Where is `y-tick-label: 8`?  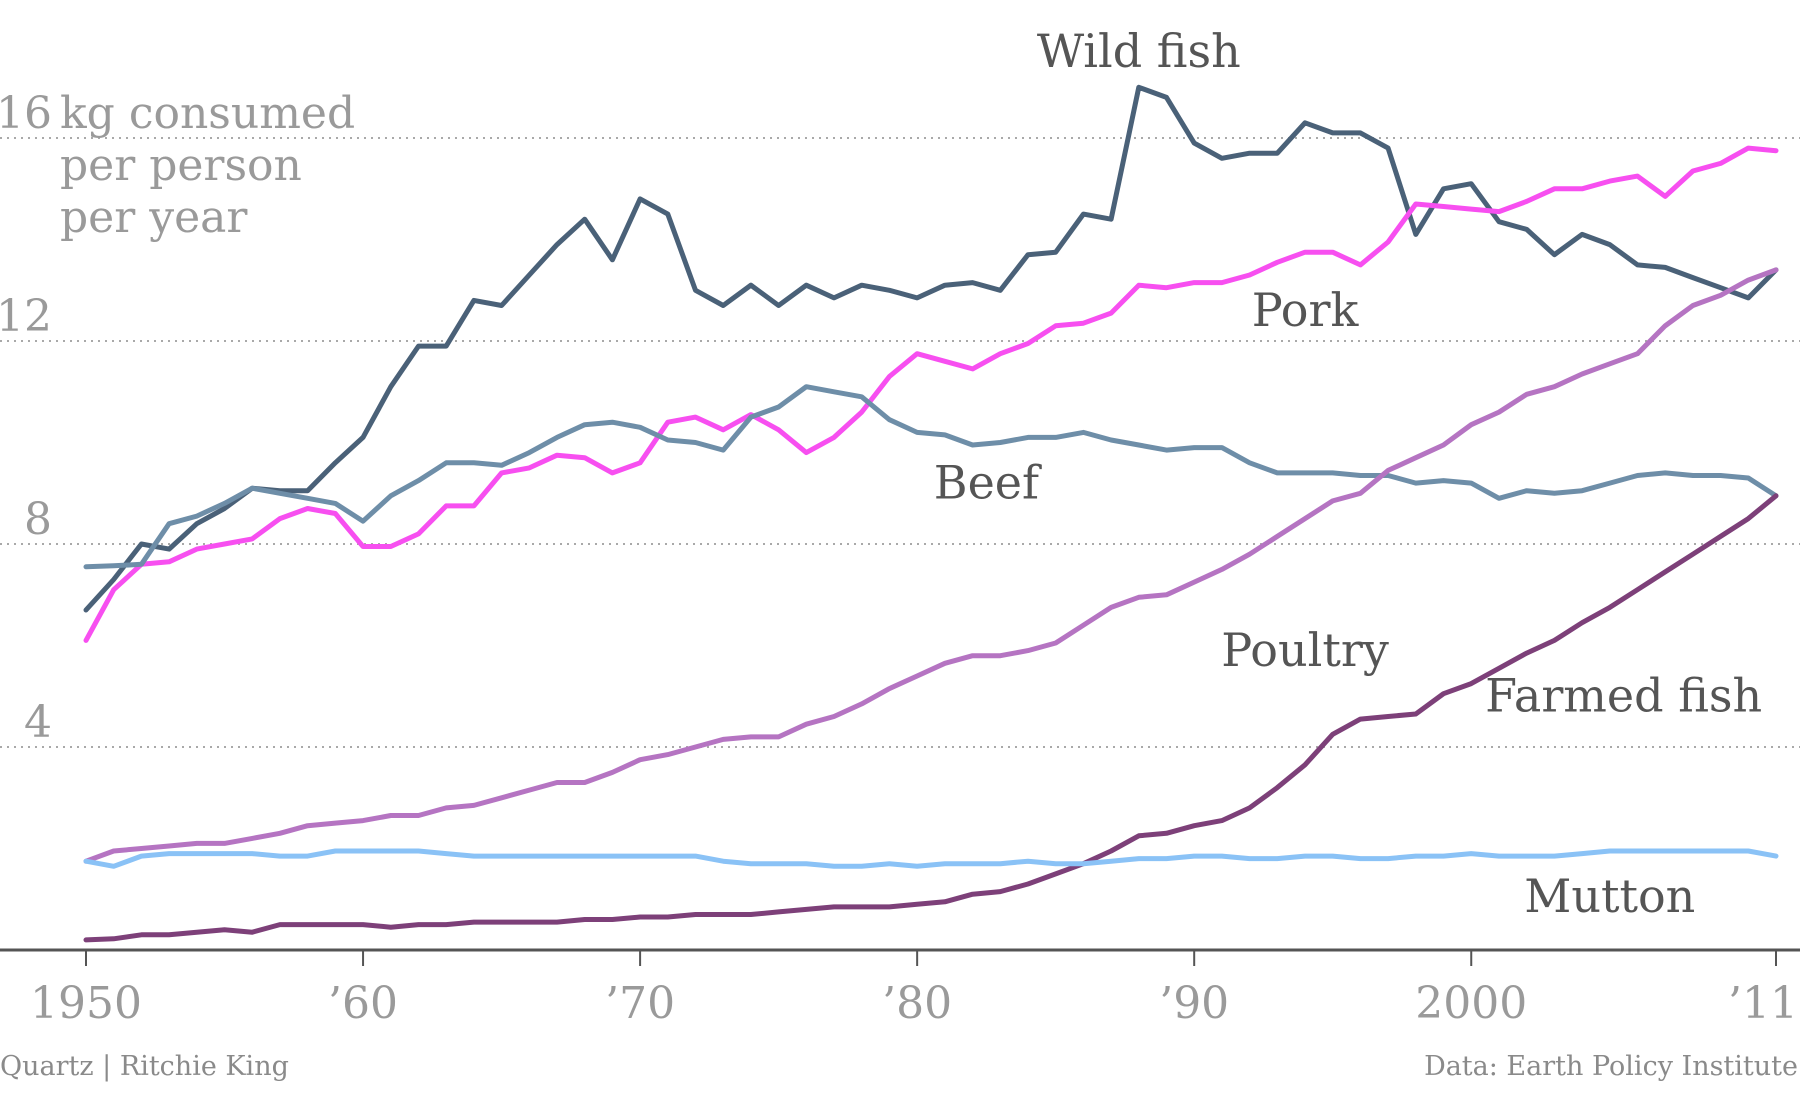
y-tick-label: 8 is located at coordinates (38, 519).